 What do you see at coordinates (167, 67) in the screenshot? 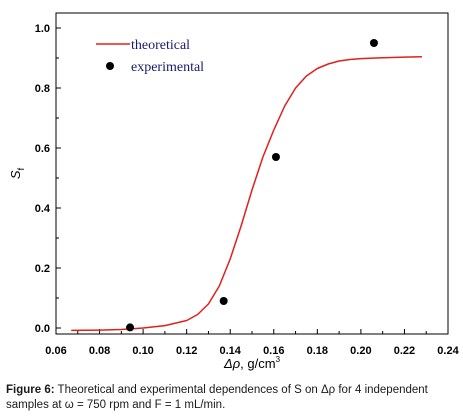
I see `legend-label-experimental: experimental` at bounding box center [167, 67].